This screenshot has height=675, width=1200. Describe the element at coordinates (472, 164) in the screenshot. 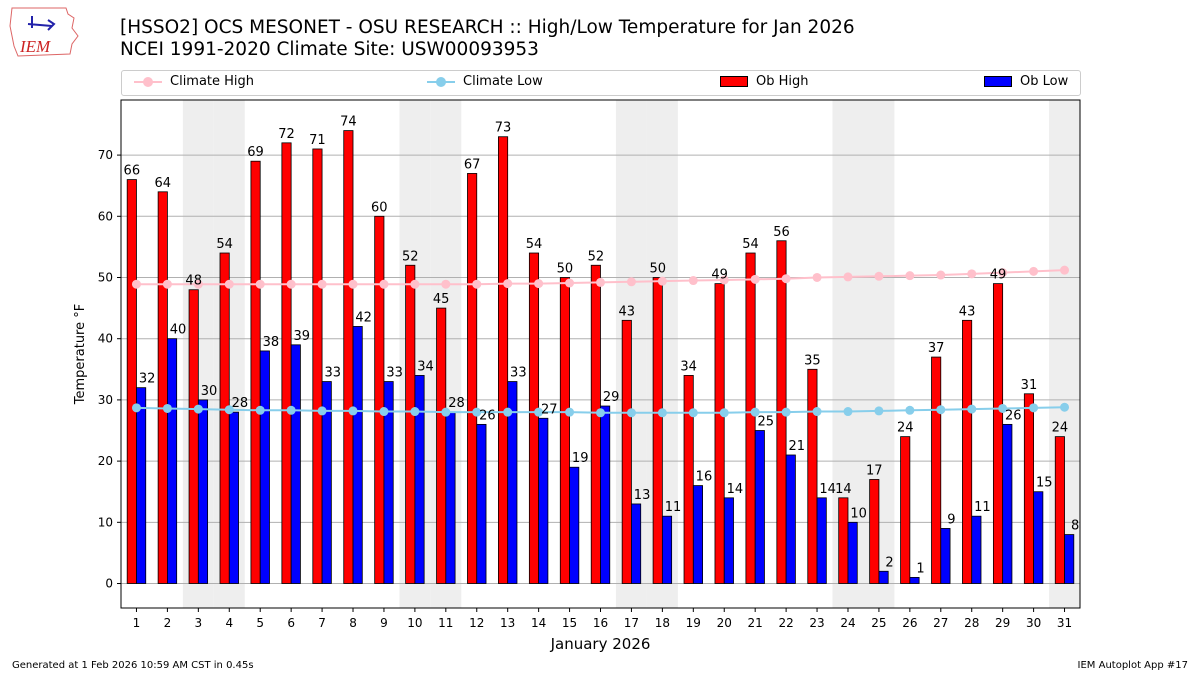

I see `ob-high-label: 67` at that location.